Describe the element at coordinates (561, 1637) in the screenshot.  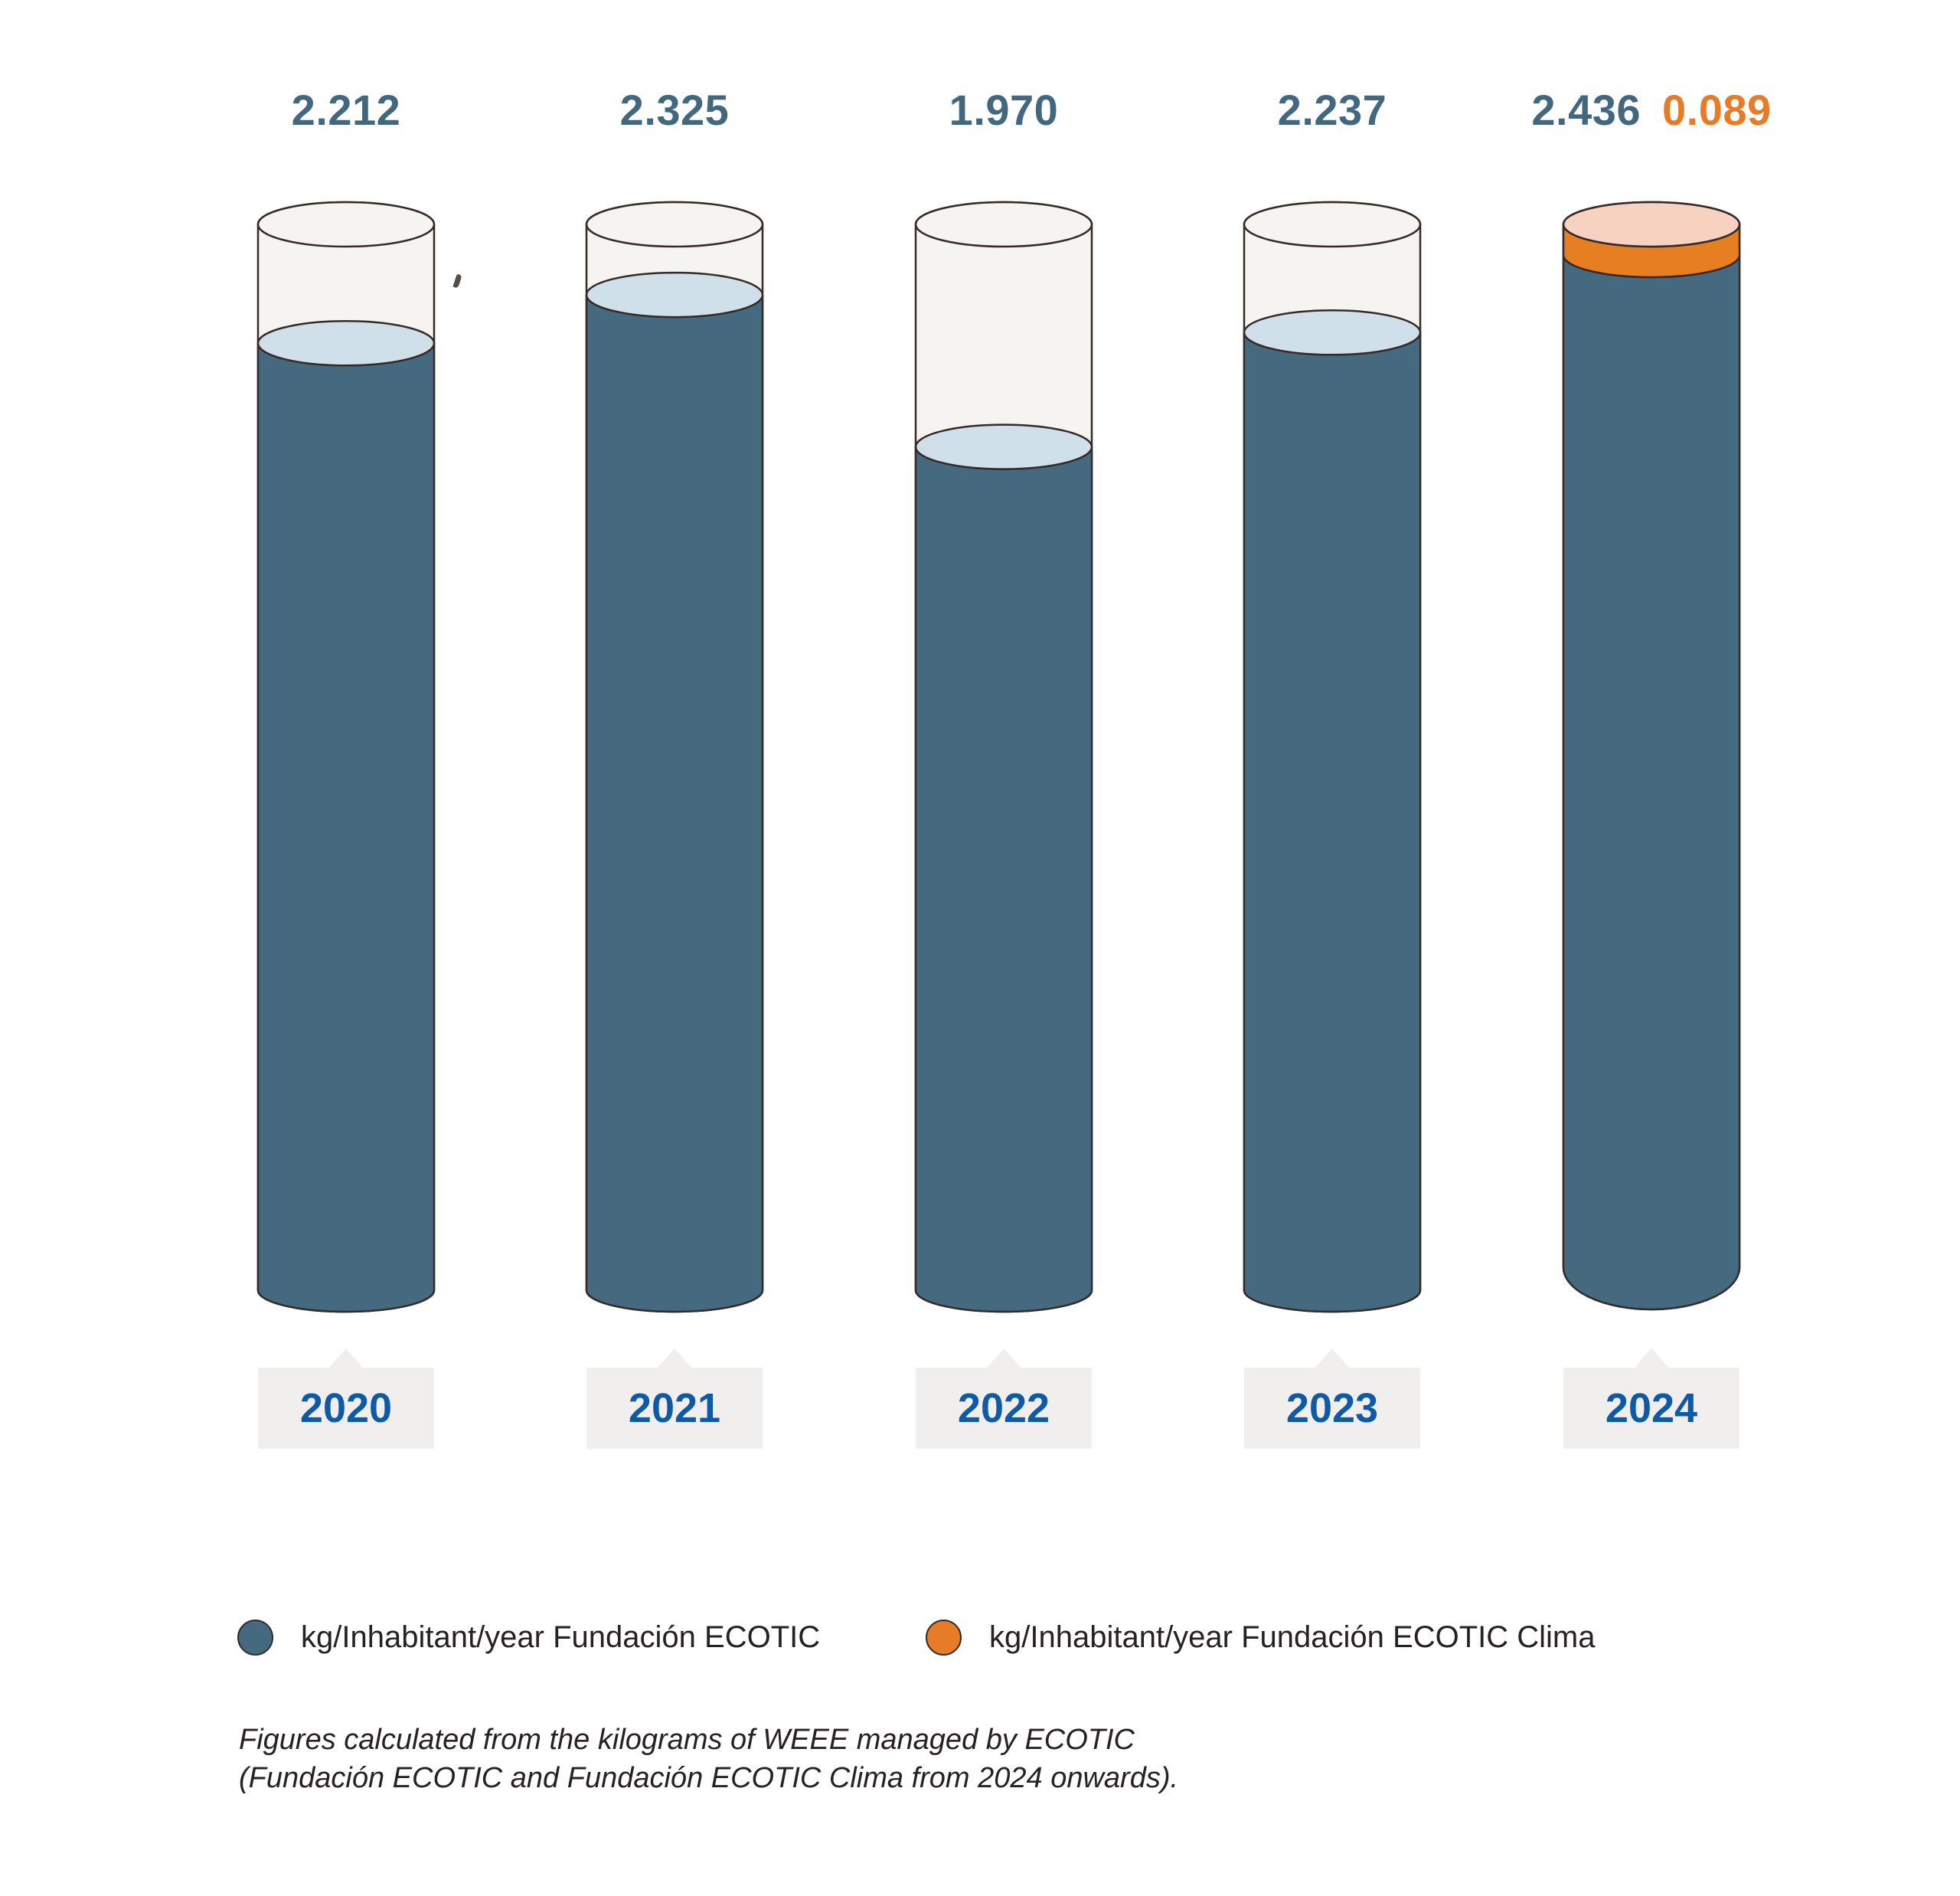
I see `legend-label-ecotic: kg/Inhabitant/year Fundación ECOTIC` at that location.